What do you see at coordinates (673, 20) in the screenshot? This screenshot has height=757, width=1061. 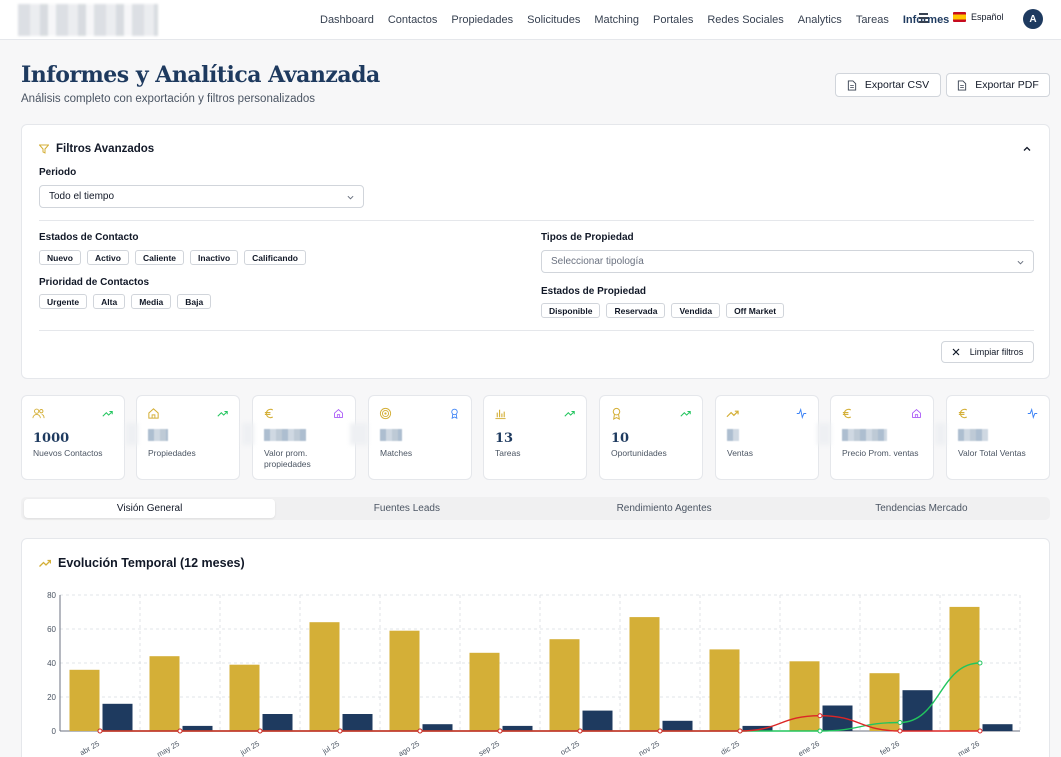 I see `nav-link-portales: Portales` at bounding box center [673, 20].